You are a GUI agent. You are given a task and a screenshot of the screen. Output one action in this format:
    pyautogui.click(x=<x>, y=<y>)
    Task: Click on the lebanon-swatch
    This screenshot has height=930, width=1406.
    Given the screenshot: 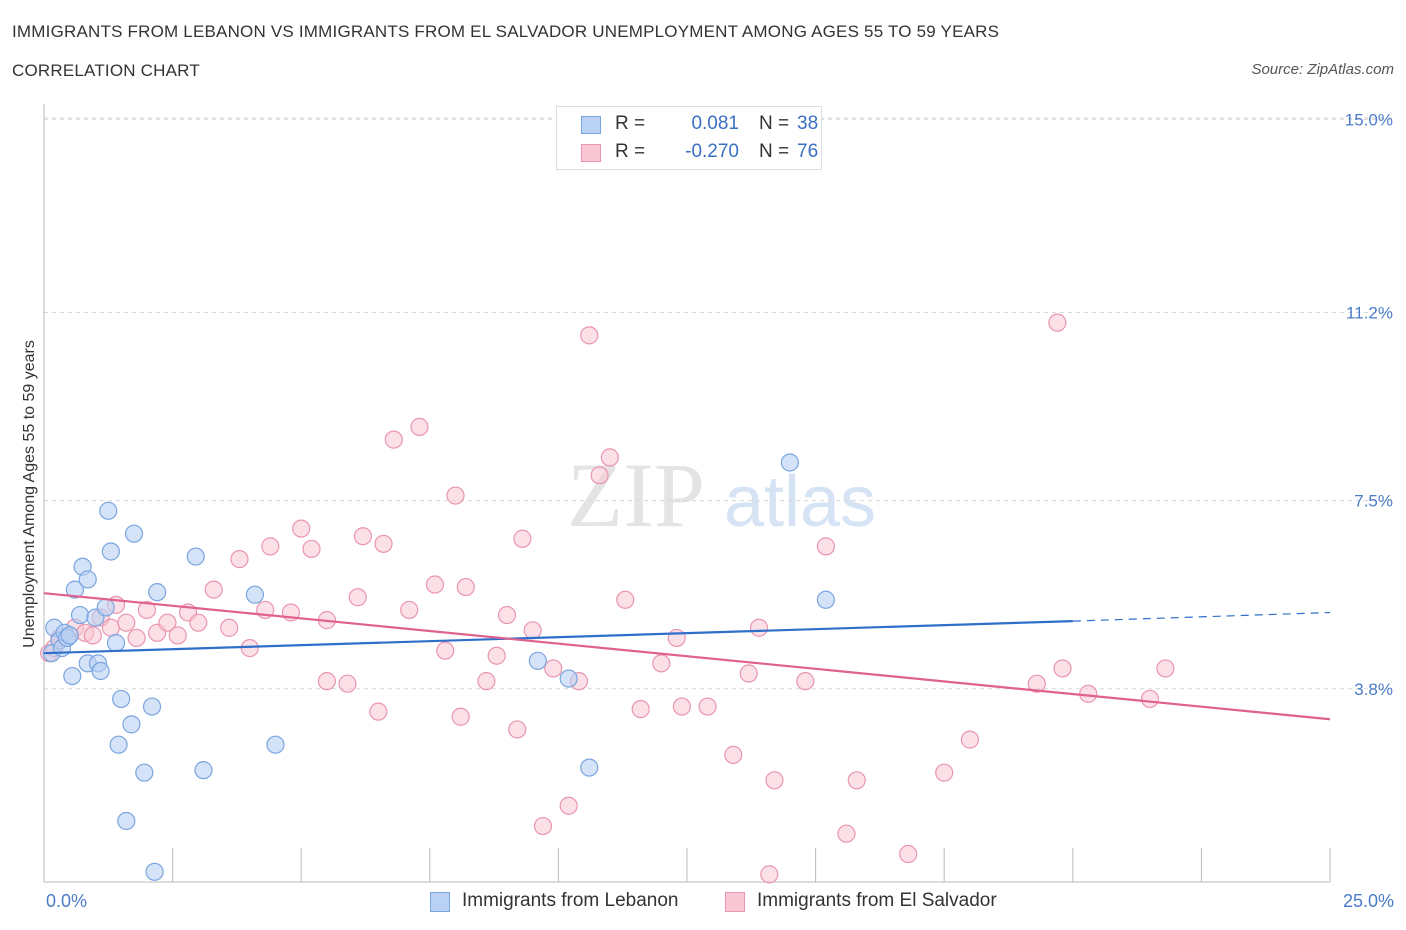 What is the action you would take?
    pyautogui.click(x=591, y=125)
    